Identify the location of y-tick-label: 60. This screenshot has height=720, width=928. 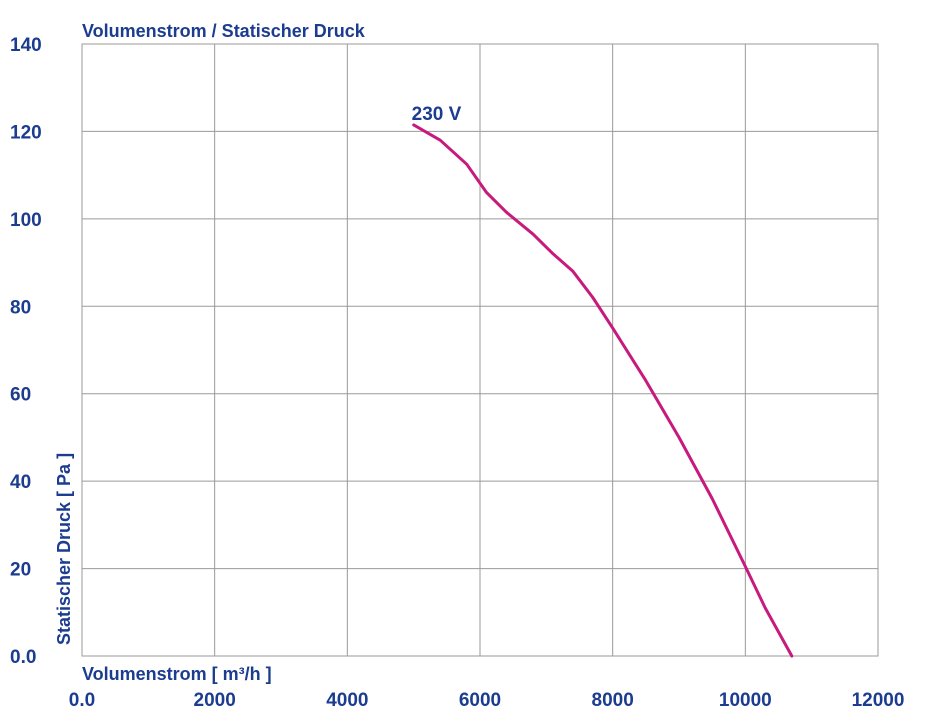
(20, 395).